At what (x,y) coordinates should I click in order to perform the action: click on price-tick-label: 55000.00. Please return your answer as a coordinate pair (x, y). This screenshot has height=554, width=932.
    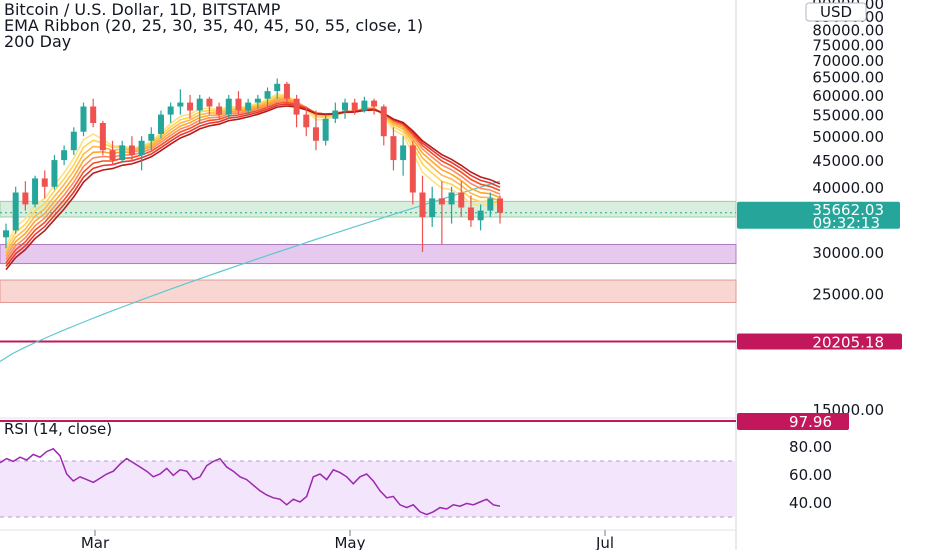
    Looking at the image, I should click on (848, 116).